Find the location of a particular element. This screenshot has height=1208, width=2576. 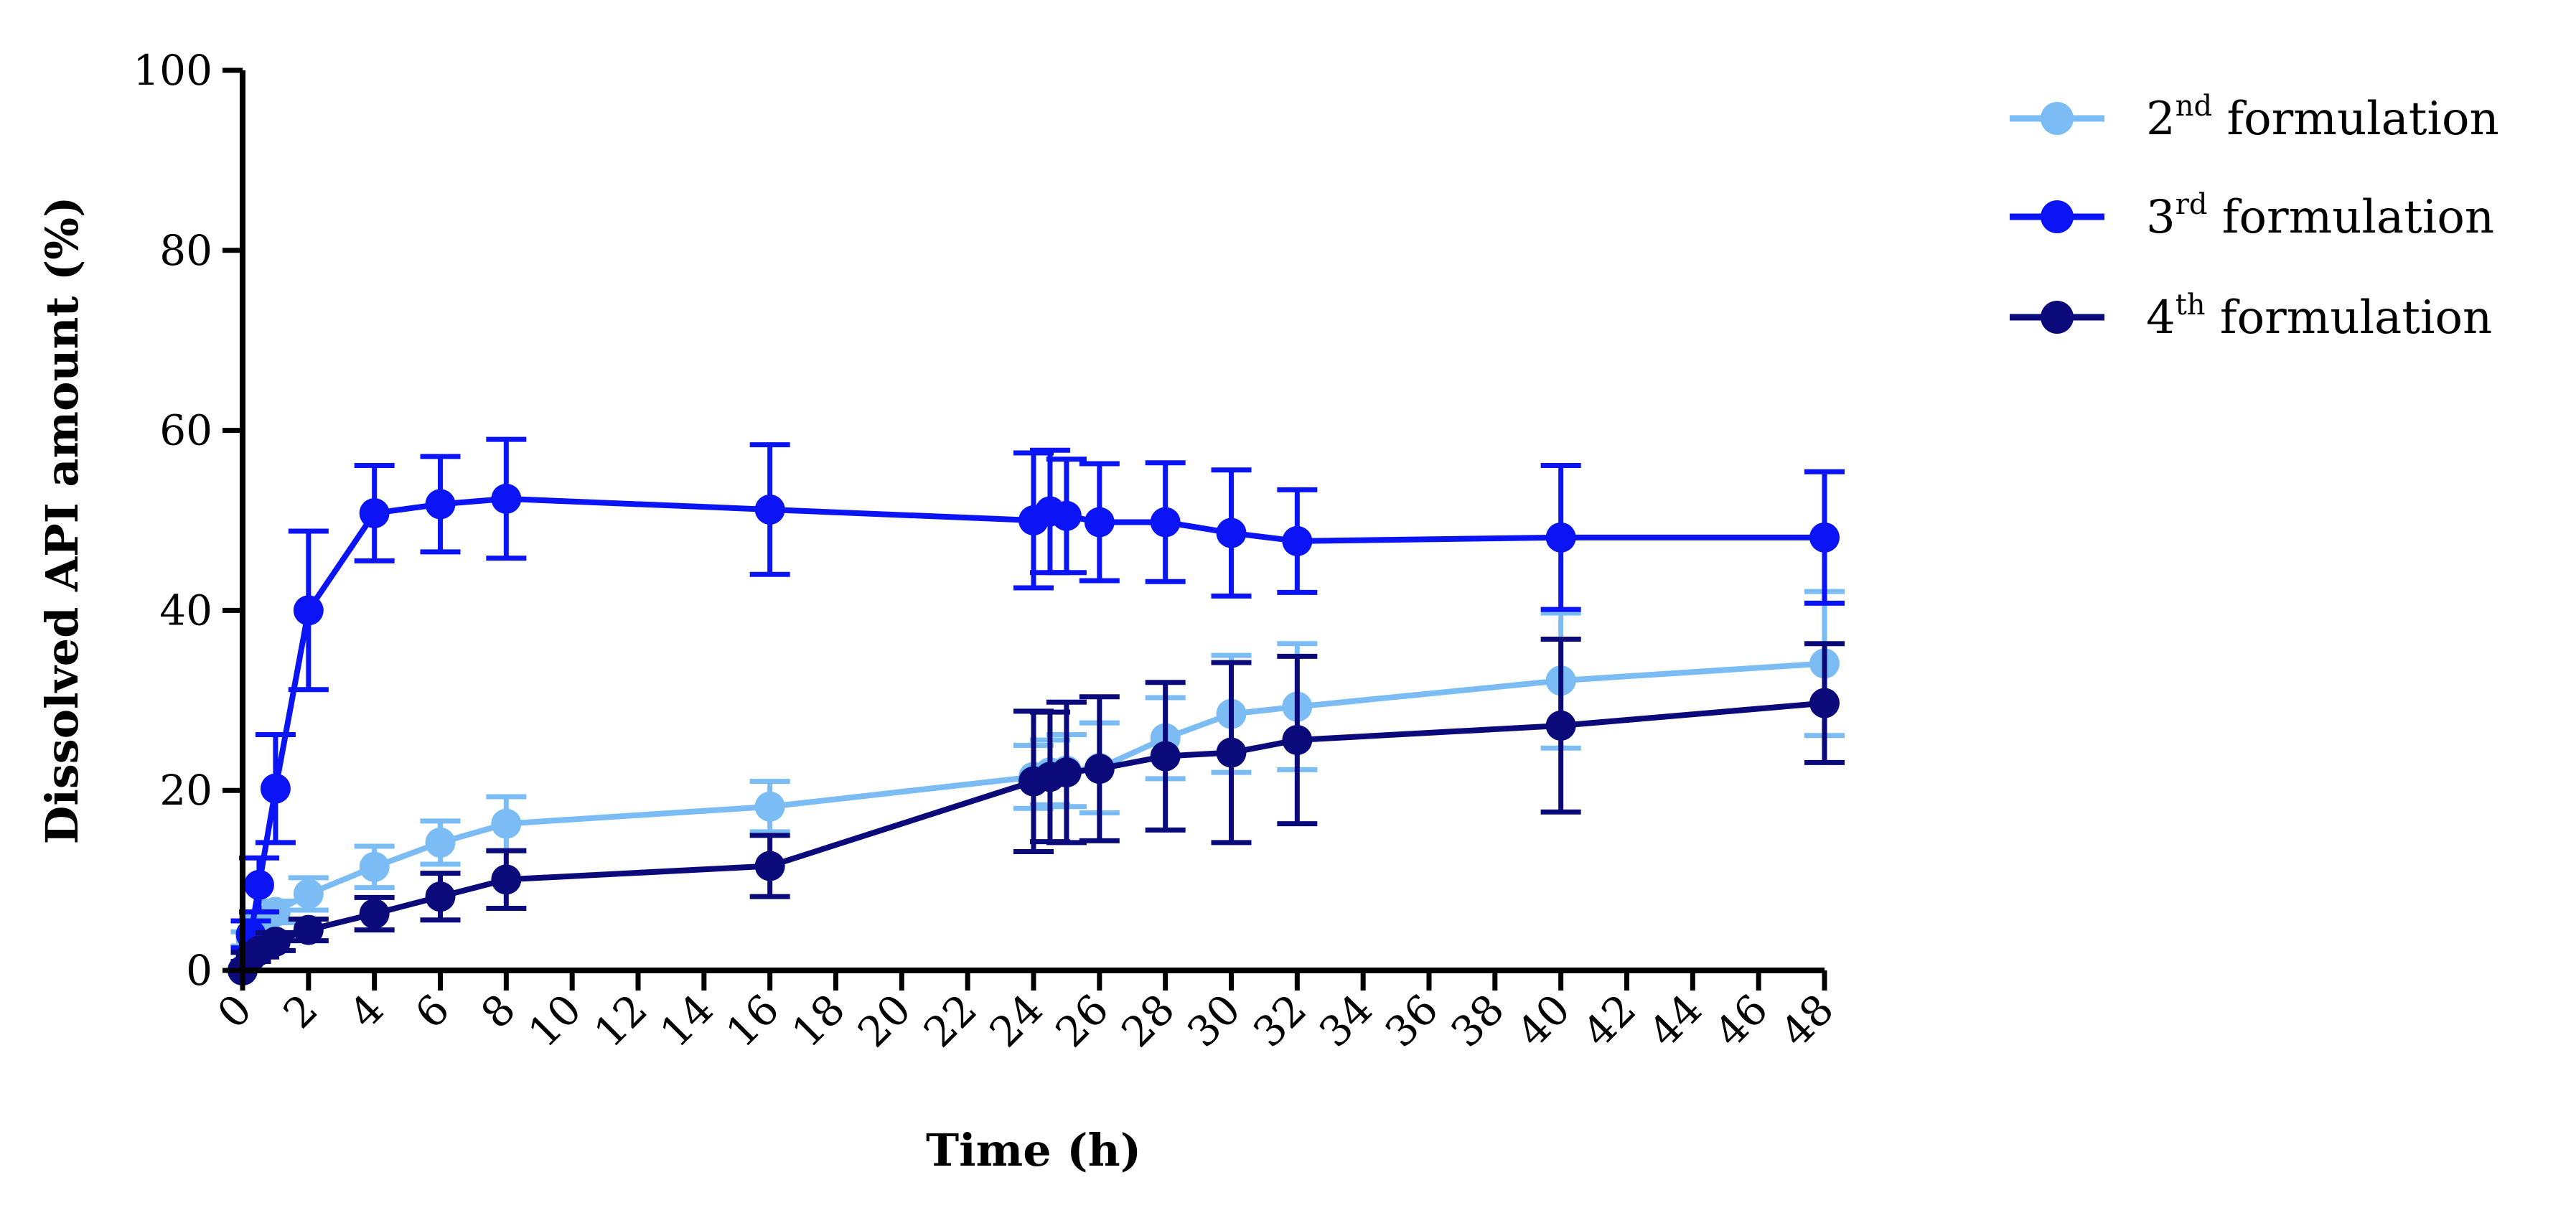

x-tick-label: 18 is located at coordinates (818, 1021).